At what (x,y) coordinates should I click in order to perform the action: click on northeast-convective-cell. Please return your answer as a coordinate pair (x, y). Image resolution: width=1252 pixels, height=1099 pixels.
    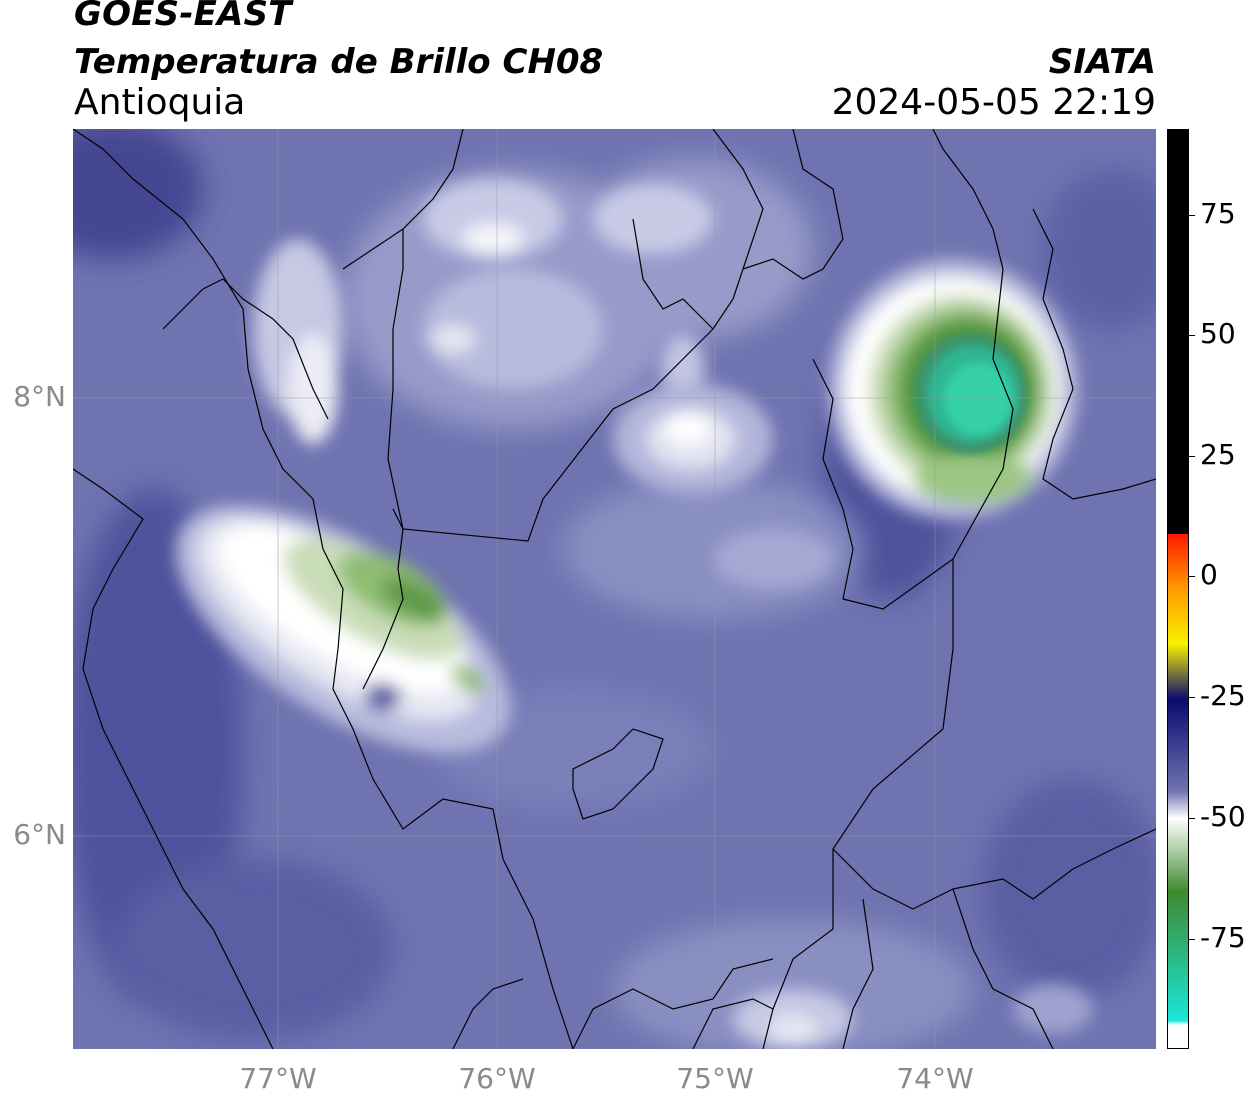
    Looking at the image, I should click on (953, 389).